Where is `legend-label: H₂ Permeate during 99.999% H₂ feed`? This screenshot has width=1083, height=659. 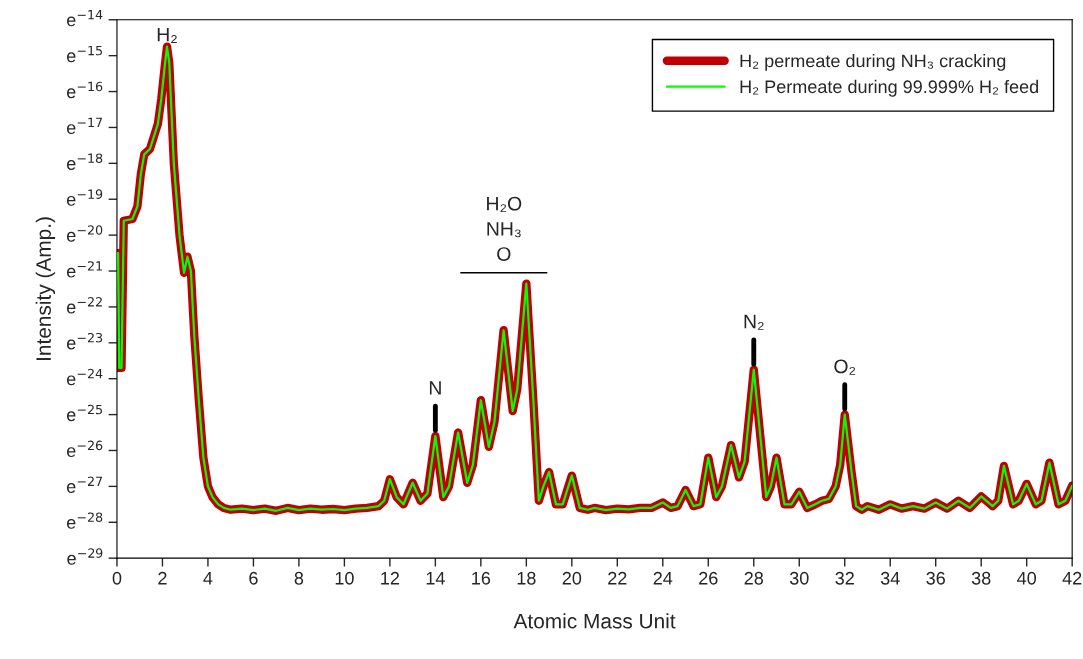
legend-label: H₂ Permeate during 99.999% H₂ feed is located at coordinates (889, 88).